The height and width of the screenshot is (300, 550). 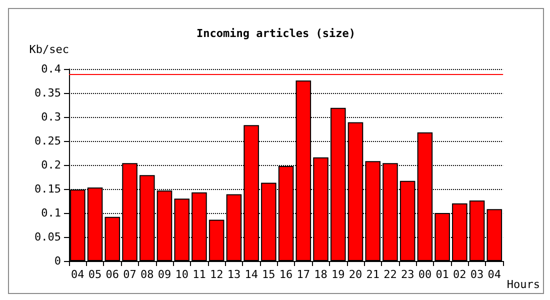 I want to click on chart-title: Incoming articles (size), so click(x=276, y=33).